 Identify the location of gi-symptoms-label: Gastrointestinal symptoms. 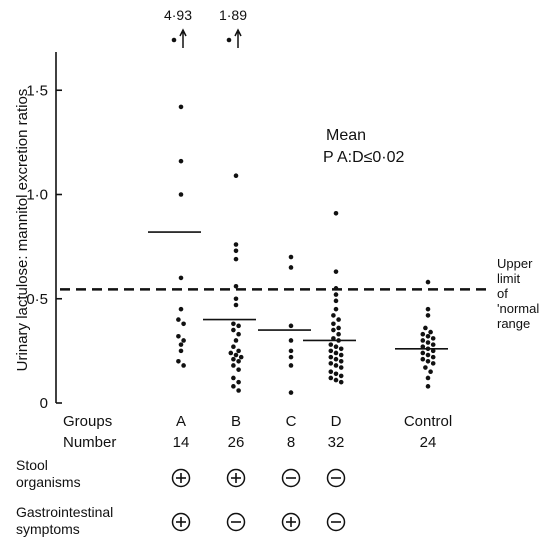
(64, 520).